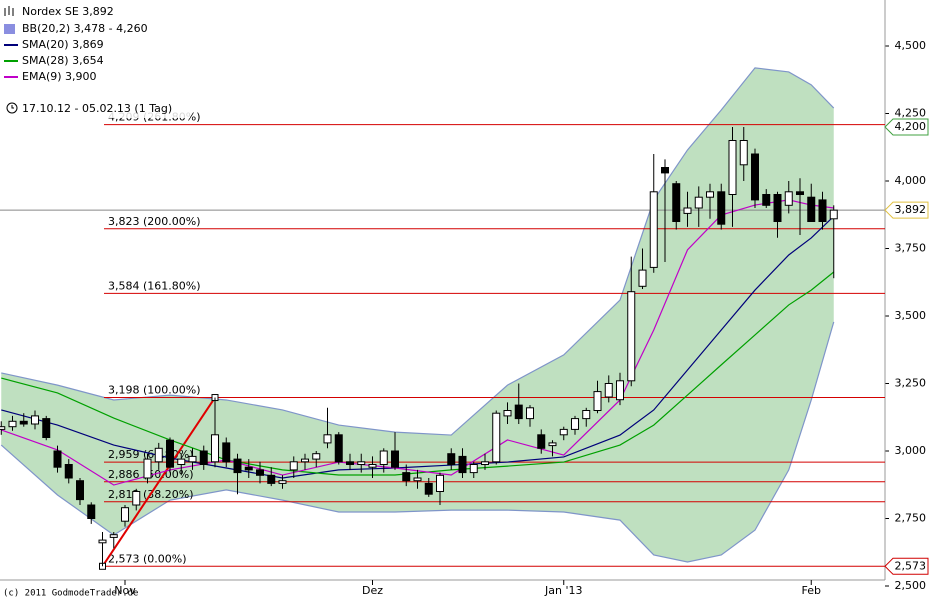 The image size is (930, 600). What do you see at coordinates (63, 44) in the screenshot?
I see `legend-label: SMA(20) 3,869` at bounding box center [63, 44].